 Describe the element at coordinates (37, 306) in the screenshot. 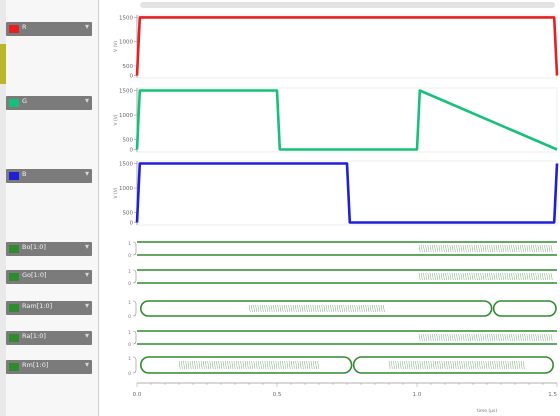

I see `signal-name: Ram[1:0]` at that location.